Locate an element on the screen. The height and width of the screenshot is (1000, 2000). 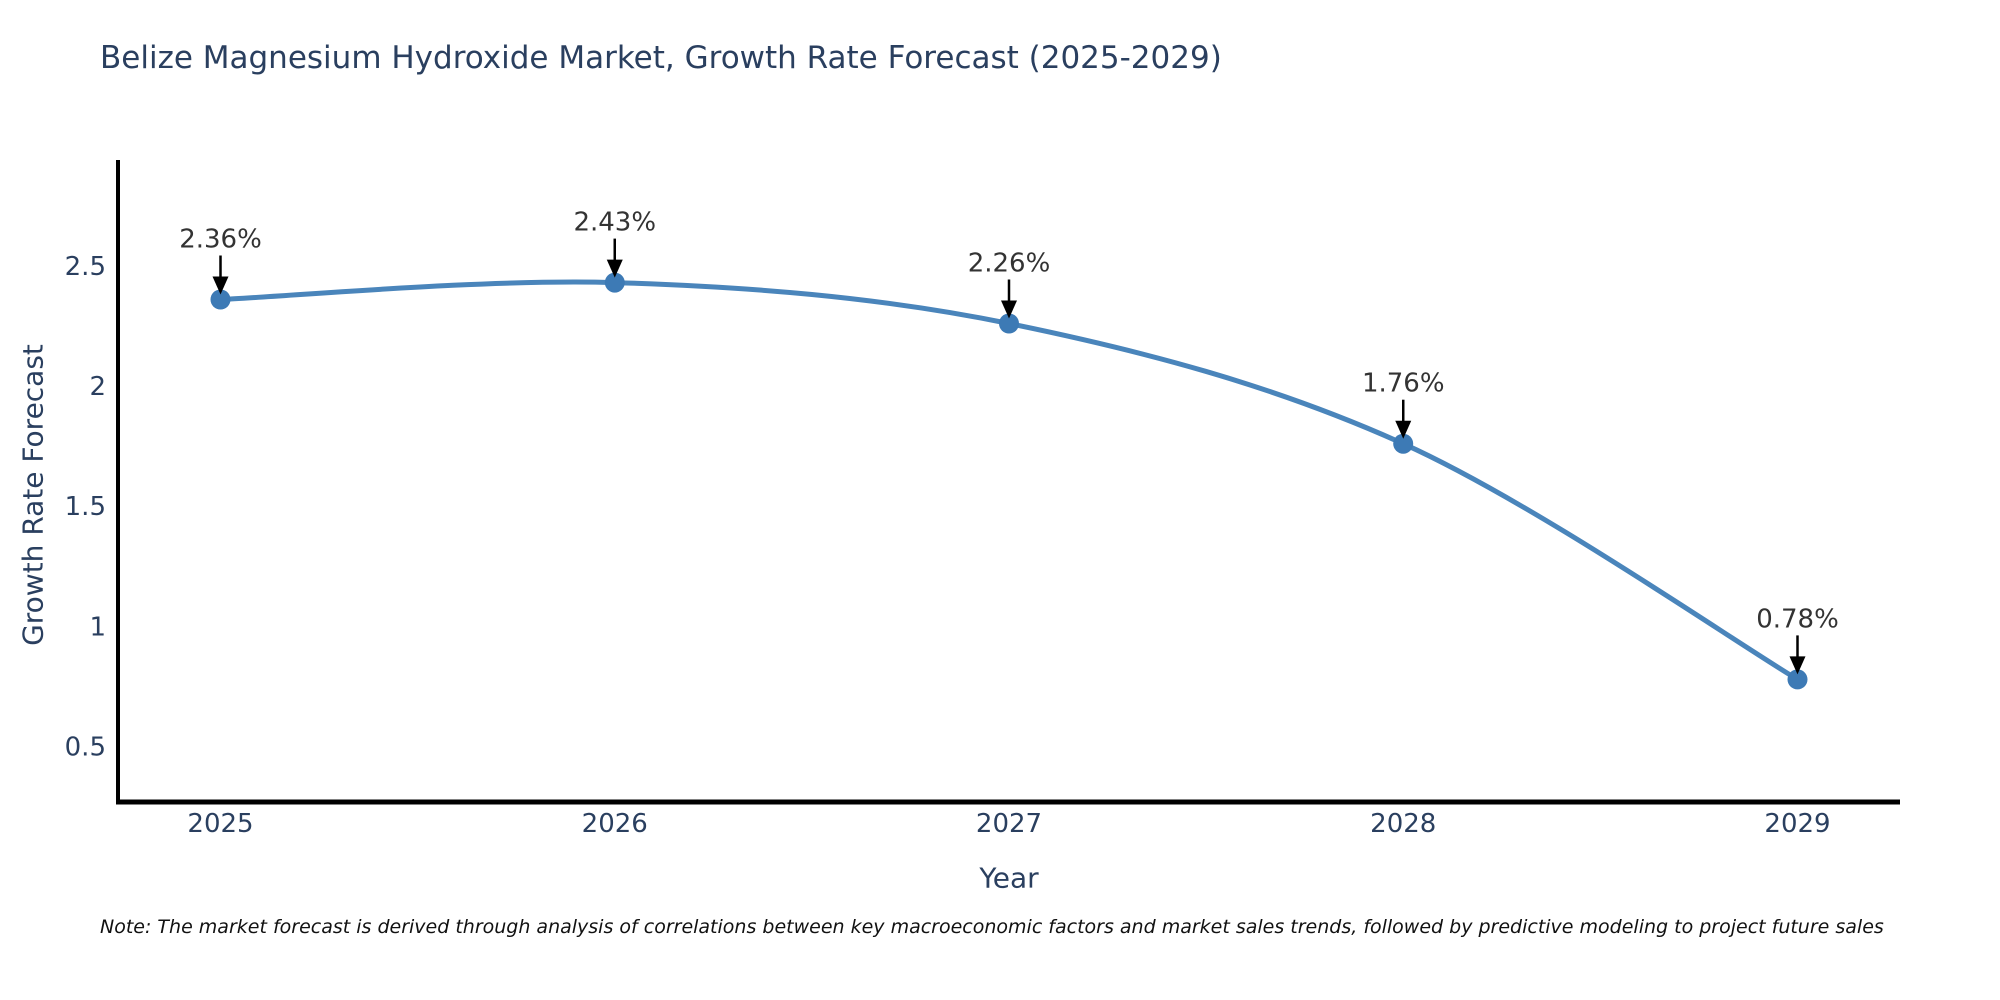
point-annotation-label: 2.36% is located at coordinates (220, 240).